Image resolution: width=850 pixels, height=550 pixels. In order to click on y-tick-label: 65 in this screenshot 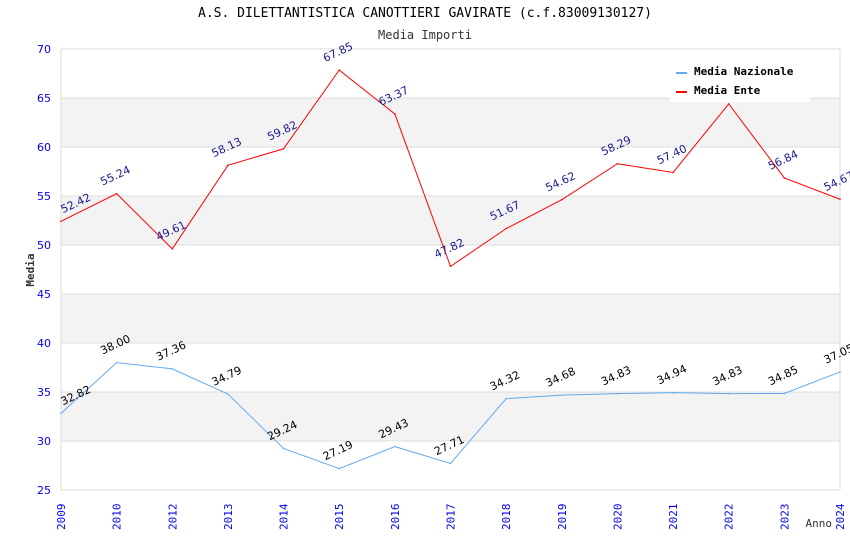, I will do `click(44, 98)`.